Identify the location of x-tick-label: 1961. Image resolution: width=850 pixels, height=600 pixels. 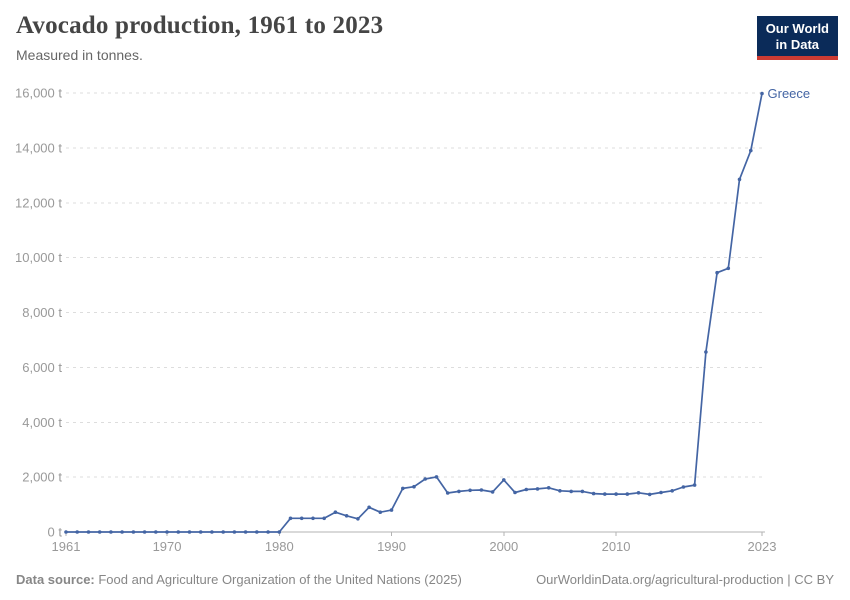
(66, 546).